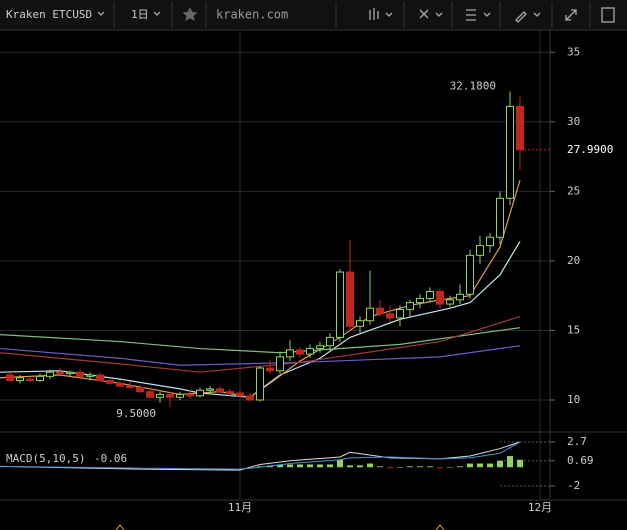 The image size is (627, 530). What do you see at coordinates (573, 51) in the screenshot?
I see `y-tick-label: 35` at bounding box center [573, 51].